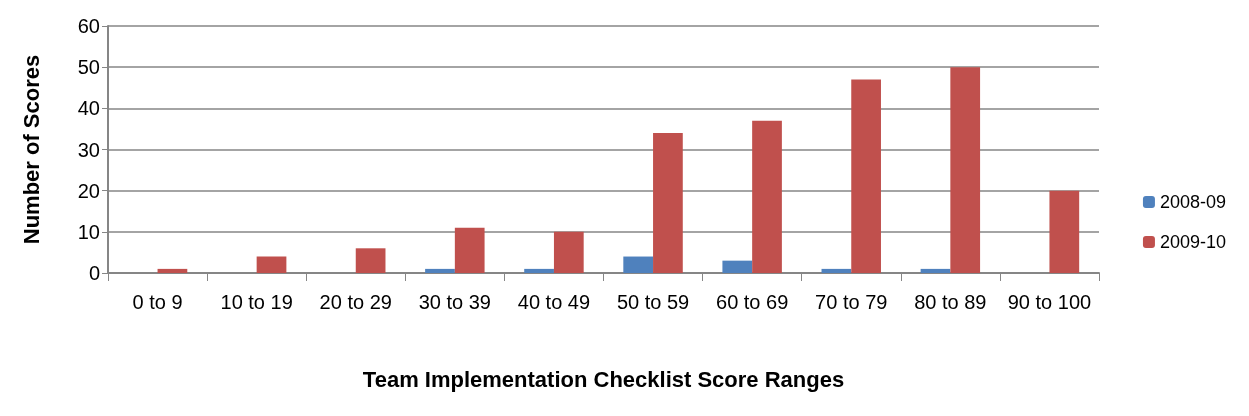 This screenshot has height=416, width=1249. I want to click on x-tick-label: 80 to 89, so click(950, 302).